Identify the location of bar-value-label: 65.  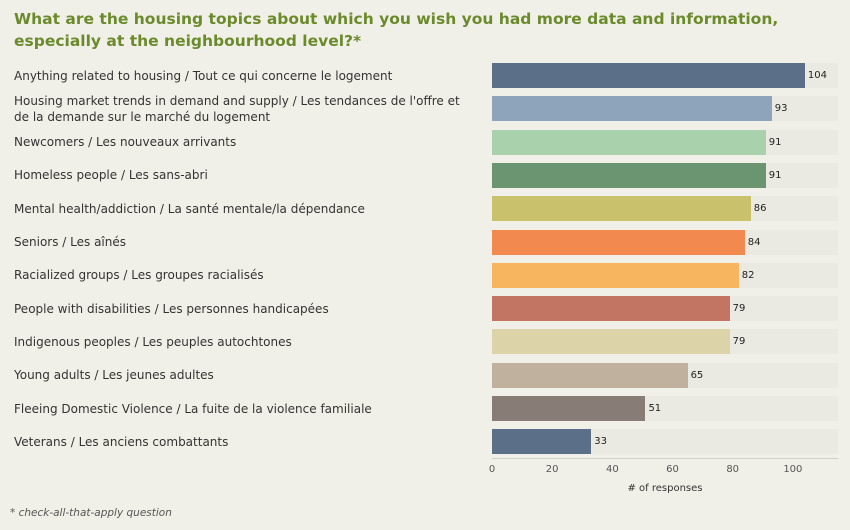
(697, 375).